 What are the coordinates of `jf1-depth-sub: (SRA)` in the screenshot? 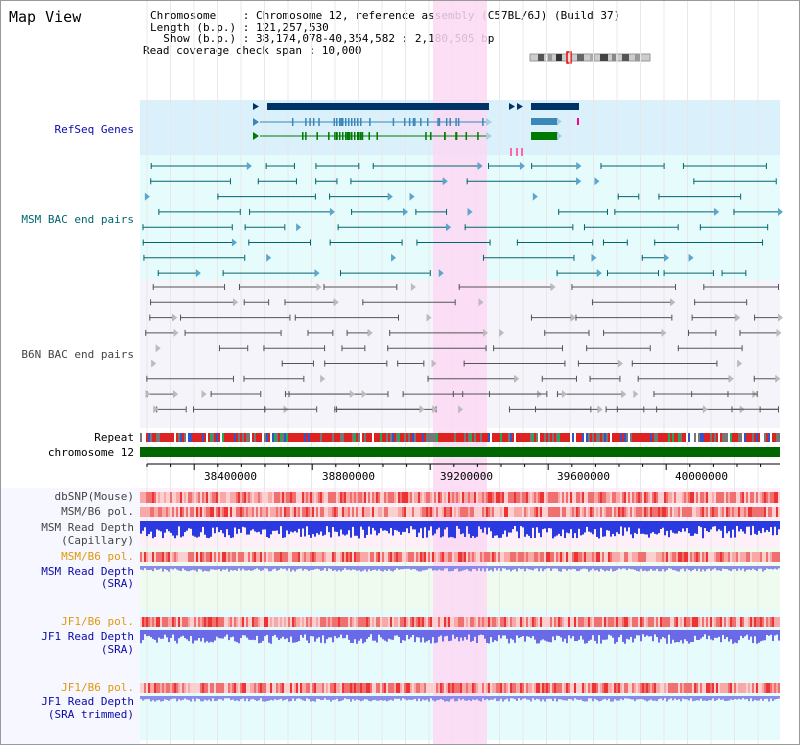 It's located at (117, 649).